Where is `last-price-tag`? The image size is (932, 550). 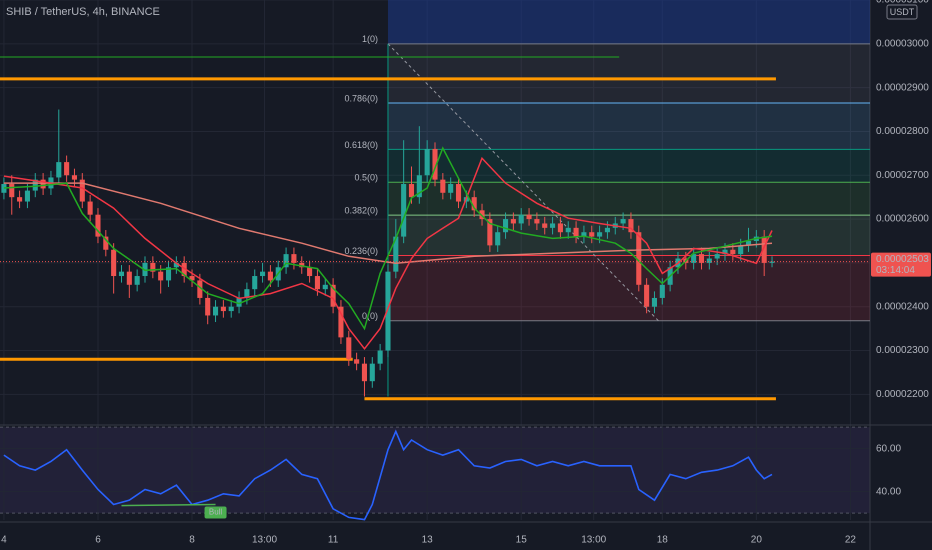
last-price-tag is located at coordinates (901, 264).